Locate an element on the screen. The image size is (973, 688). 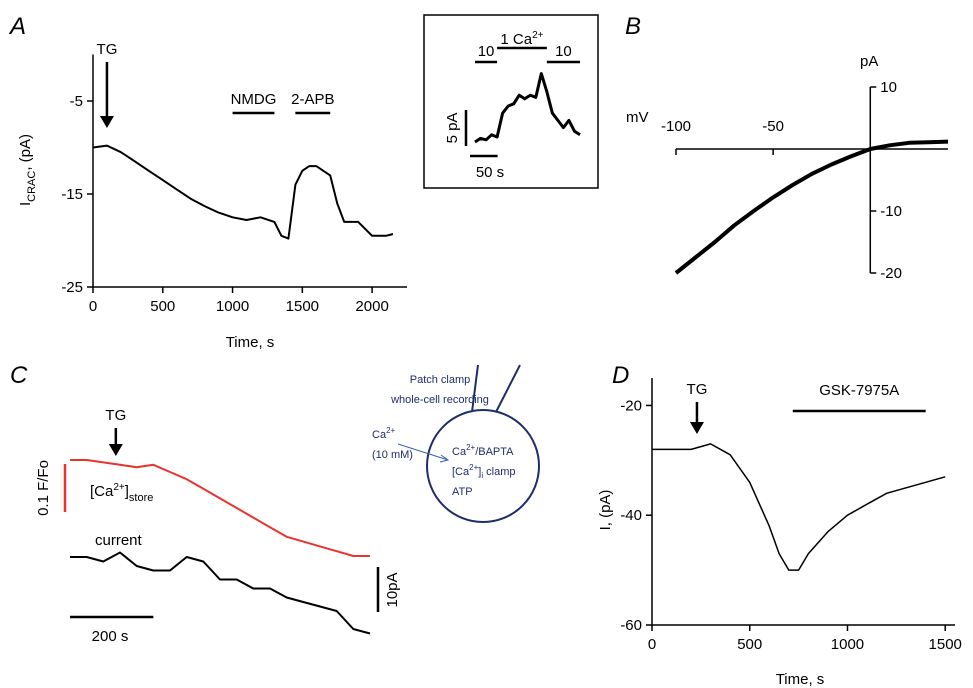
scale-label: 200 s is located at coordinates (110, 636).